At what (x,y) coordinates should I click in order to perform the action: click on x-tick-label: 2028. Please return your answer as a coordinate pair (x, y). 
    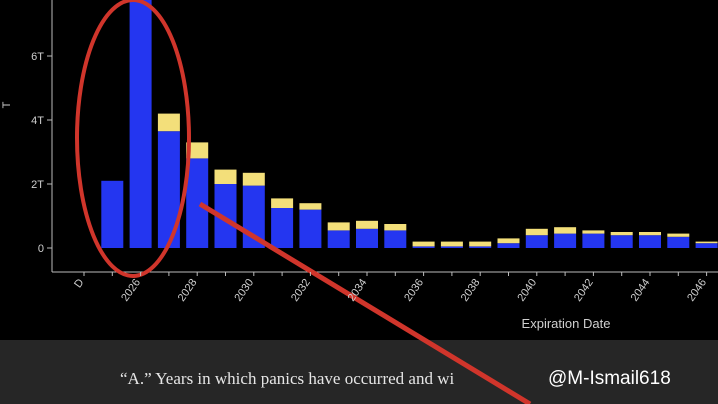
    Looking at the image, I should click on (188, 290).